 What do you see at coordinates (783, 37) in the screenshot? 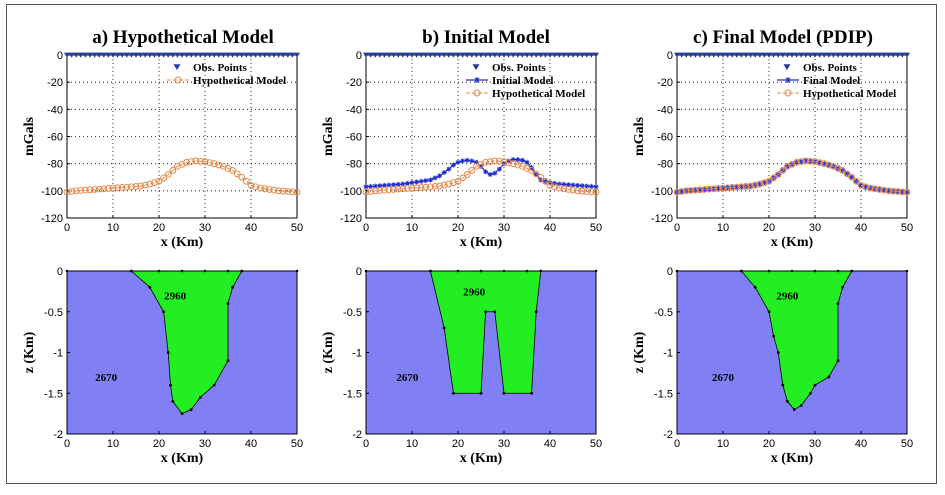
I see `panel-title: c) Final Model (PDIP)` at bounding box center [783, 37].